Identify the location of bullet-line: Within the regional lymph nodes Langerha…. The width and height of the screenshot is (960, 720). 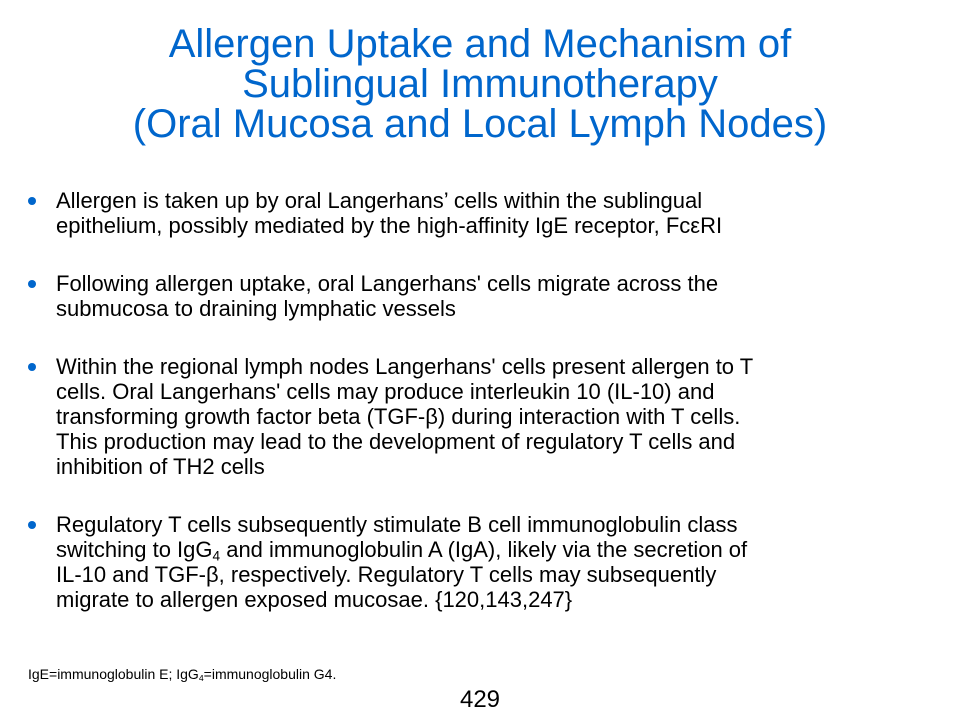
(405, 366).